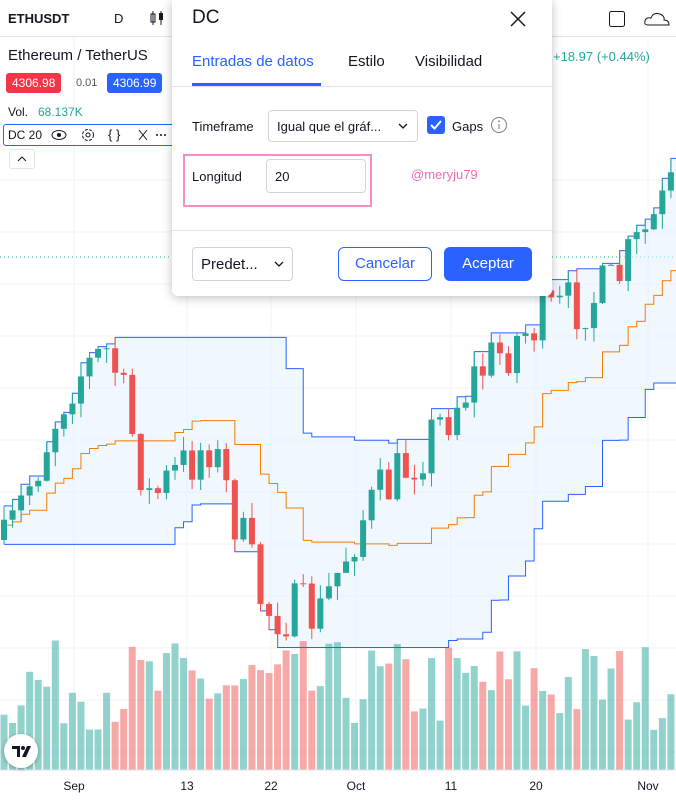  What do you see at coordinates (385, 264) in the screenshot?
I see `cancel-button: Cancelar` at bounding box center [385, 264].